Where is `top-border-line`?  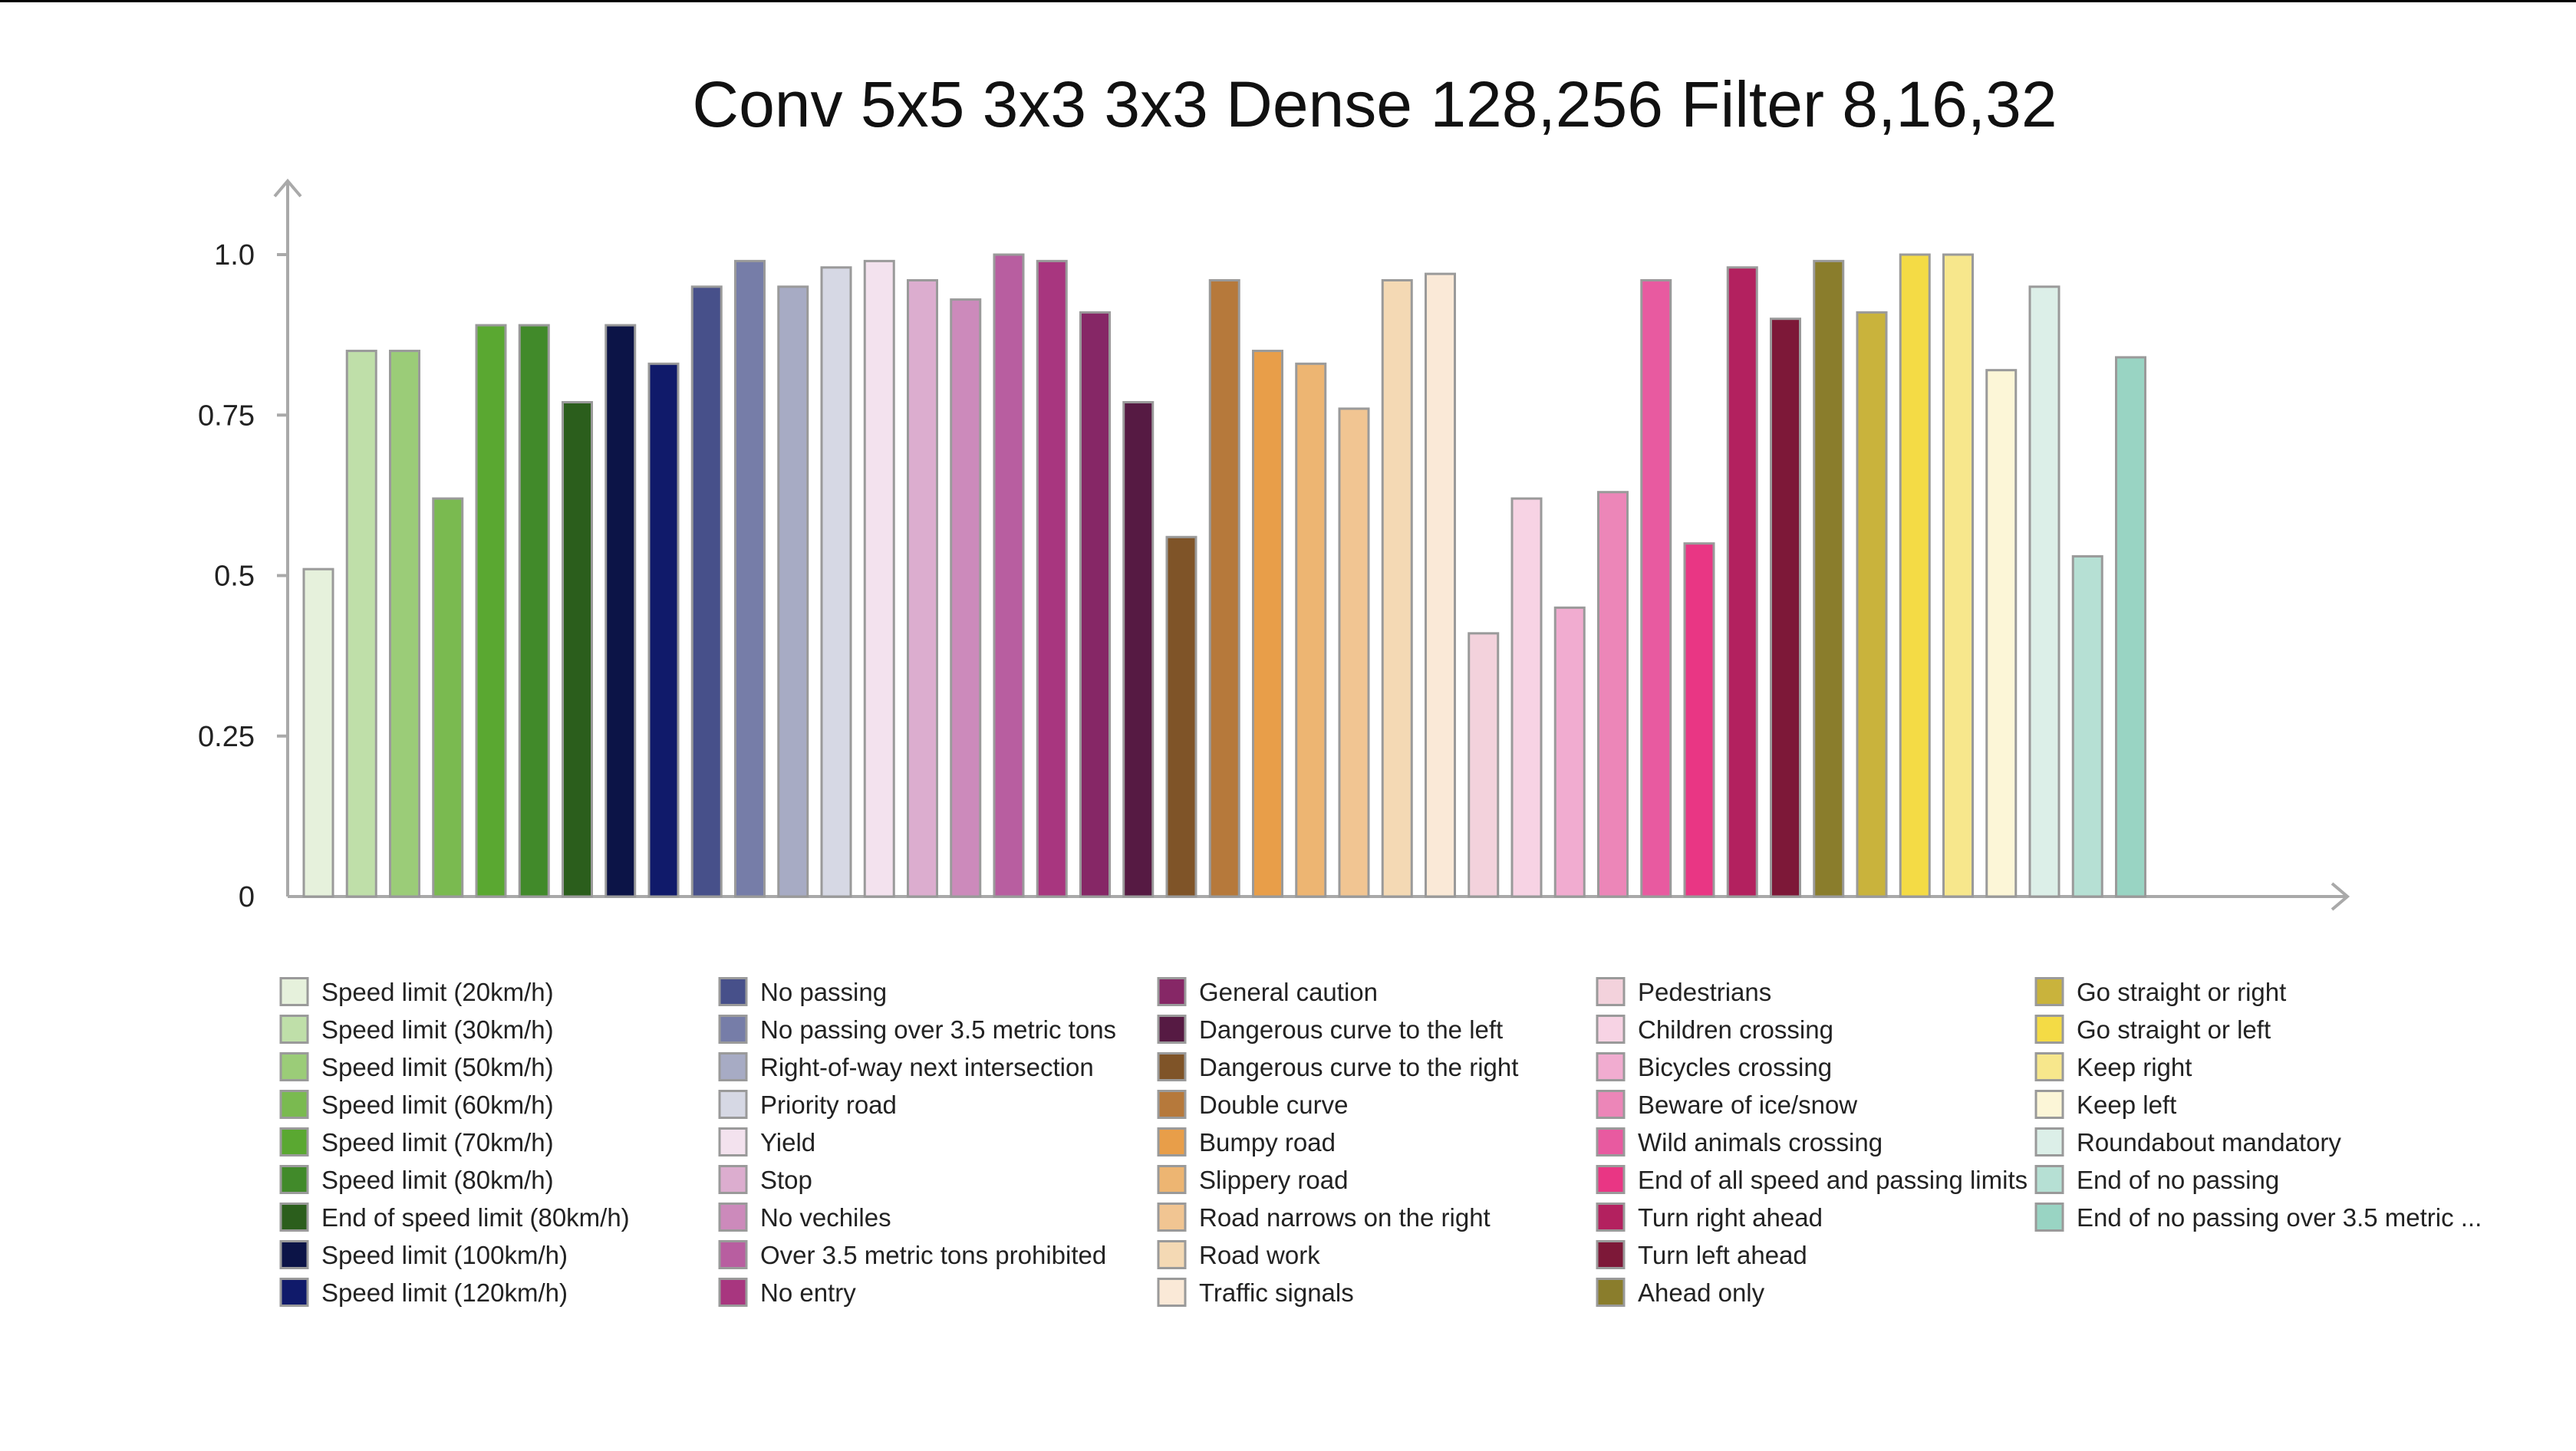
top-border-line is located at coordinates (1288, 1).